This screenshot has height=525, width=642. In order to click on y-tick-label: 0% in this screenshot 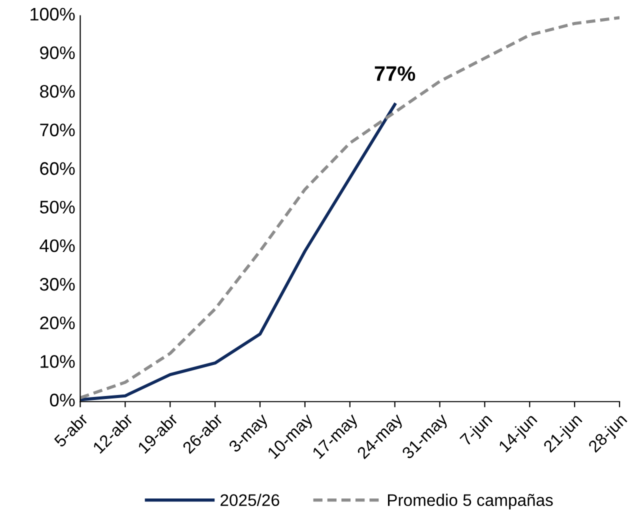, I will do `click(62, 400)`.